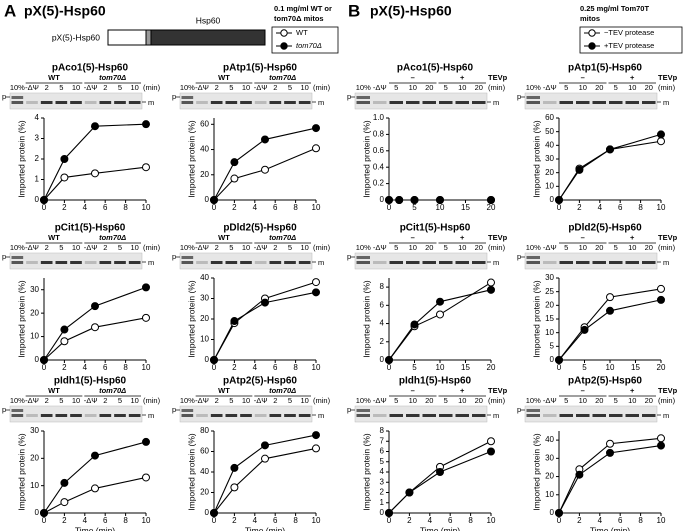  What do you see at coordinates (204, 492) in the screenshot?
I see `y-tick-label: 20` at bounding box center [204, 492].